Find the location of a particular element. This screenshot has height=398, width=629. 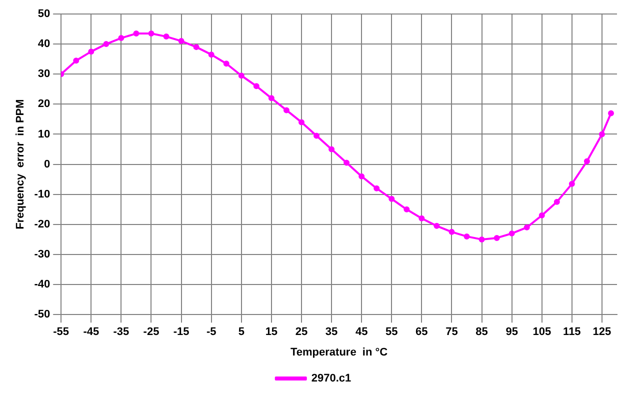

x-axis-title: Temperature in °C is located at coordinates (339, 352).